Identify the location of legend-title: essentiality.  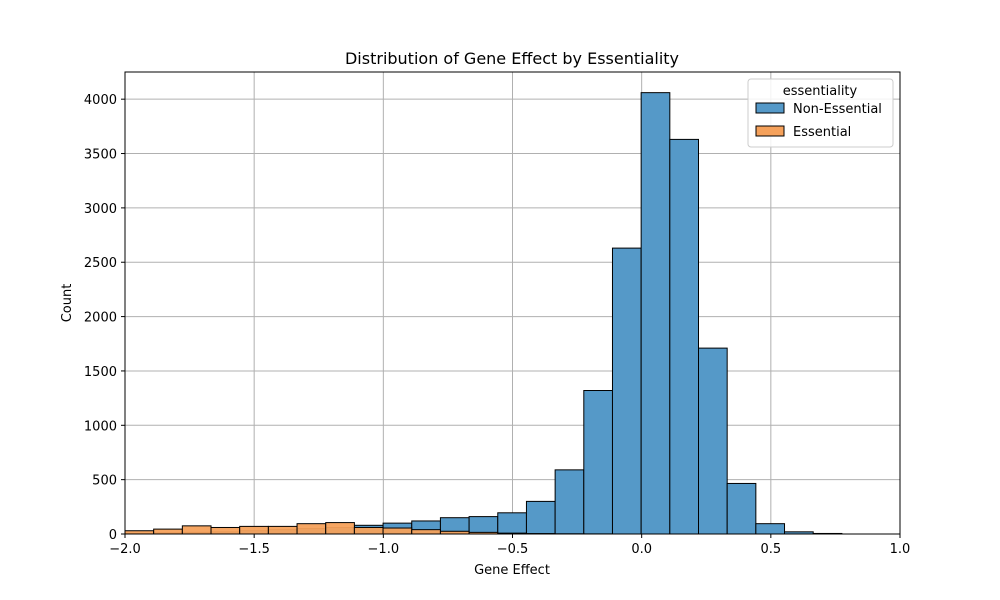
(820, 91).